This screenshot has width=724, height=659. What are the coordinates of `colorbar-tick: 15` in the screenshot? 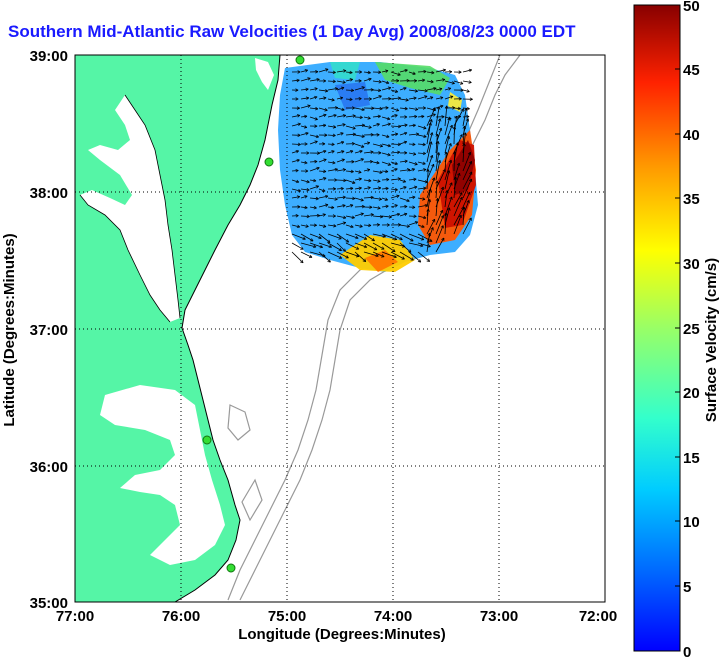 It's located at (691, 458).